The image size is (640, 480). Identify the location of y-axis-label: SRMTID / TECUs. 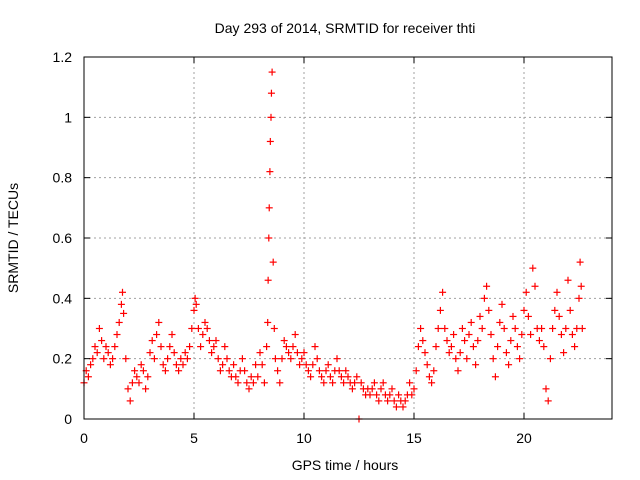
(13, 238).